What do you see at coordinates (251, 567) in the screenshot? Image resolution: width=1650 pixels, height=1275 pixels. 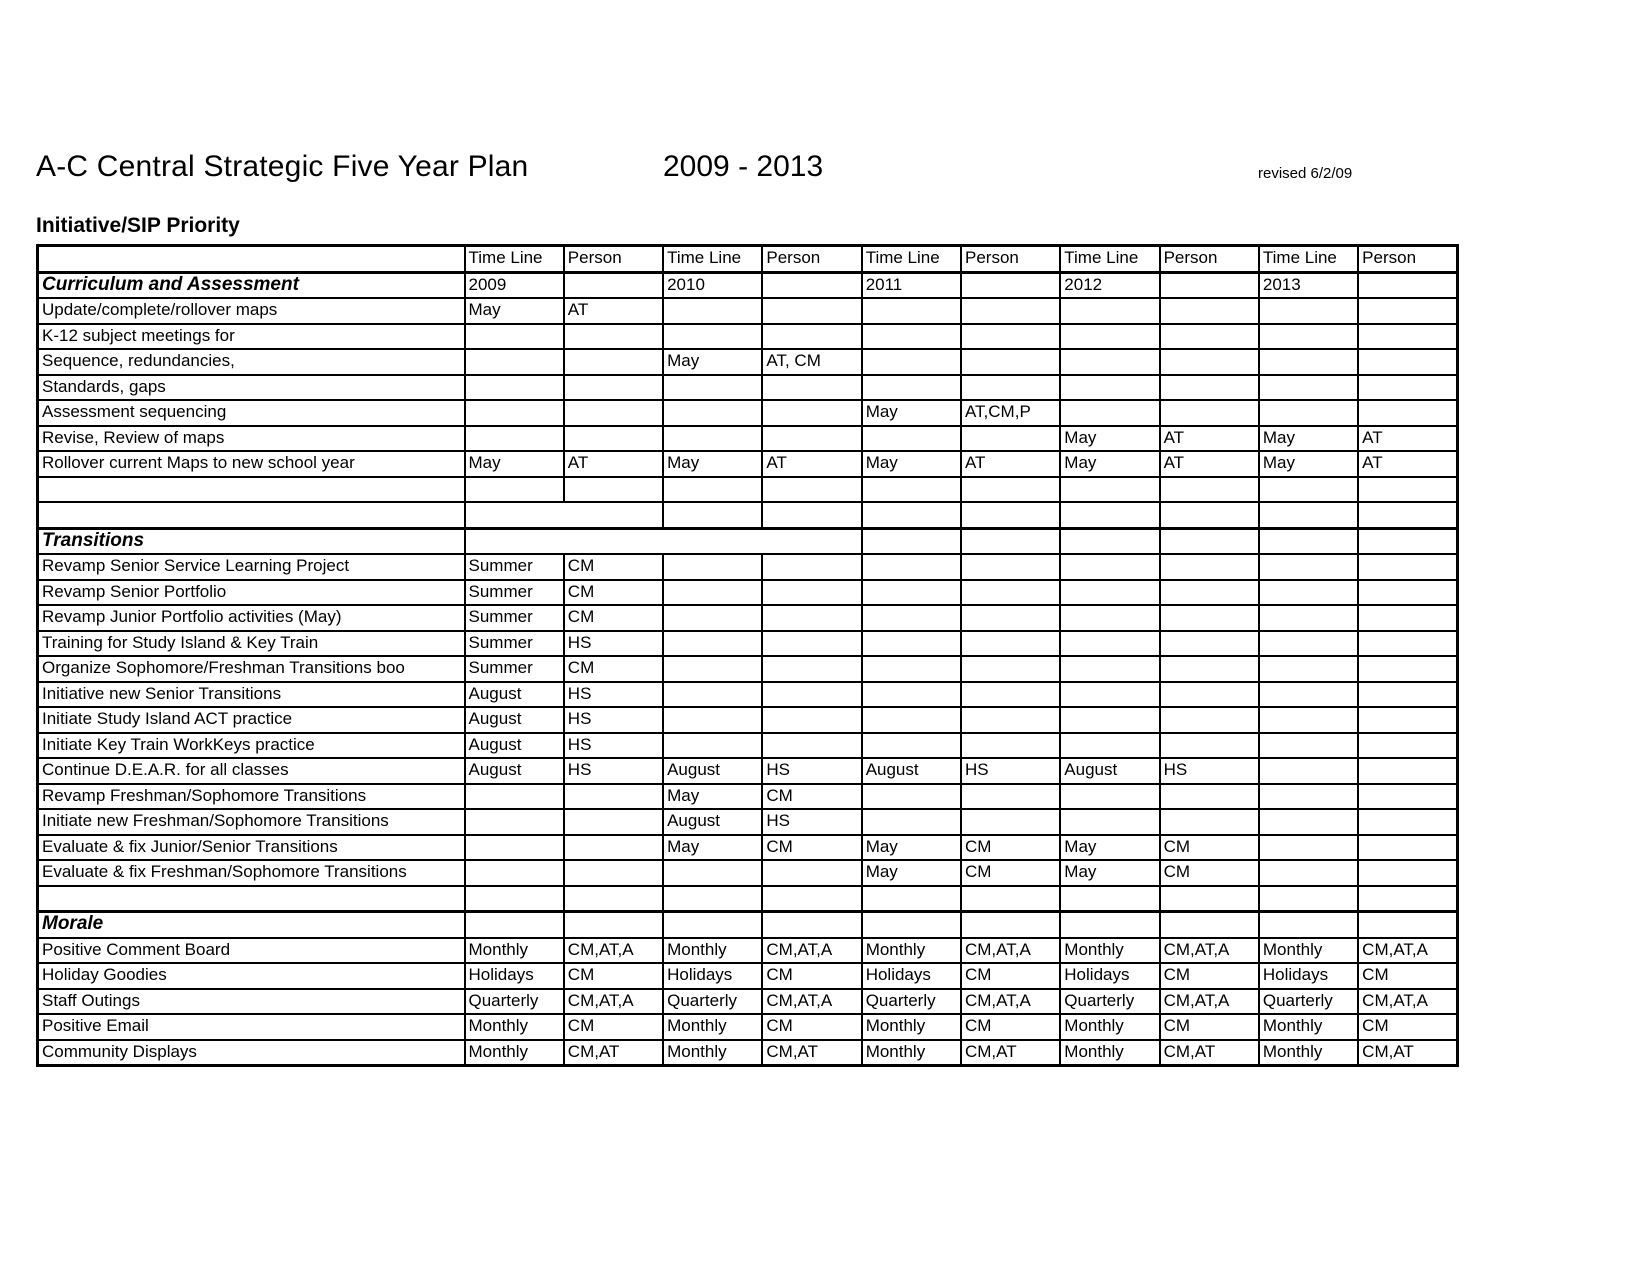 I see `row-label: Revamp Senior Service Learning Project` at bounding box center [251, 567].